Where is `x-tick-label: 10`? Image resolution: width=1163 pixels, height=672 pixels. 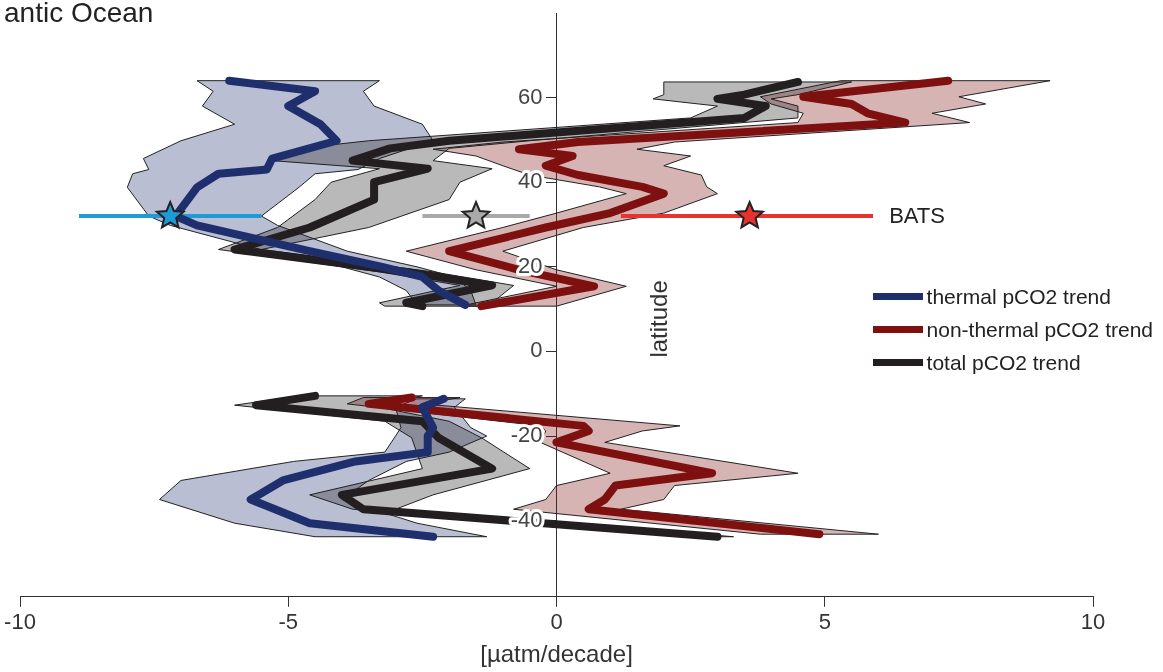
x-tick-label: 10 is located at coordinates (1093, 622).